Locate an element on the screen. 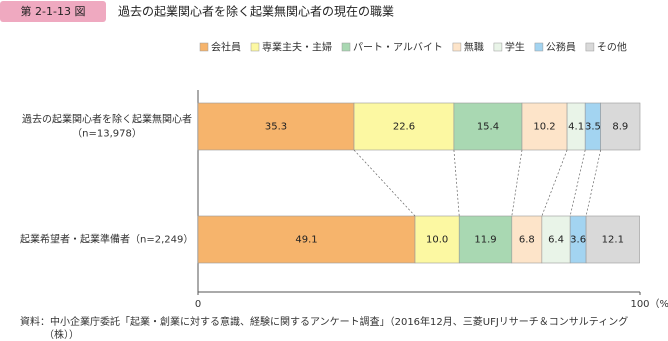  data-label: 6.4 is located at coordinates (556, 240).